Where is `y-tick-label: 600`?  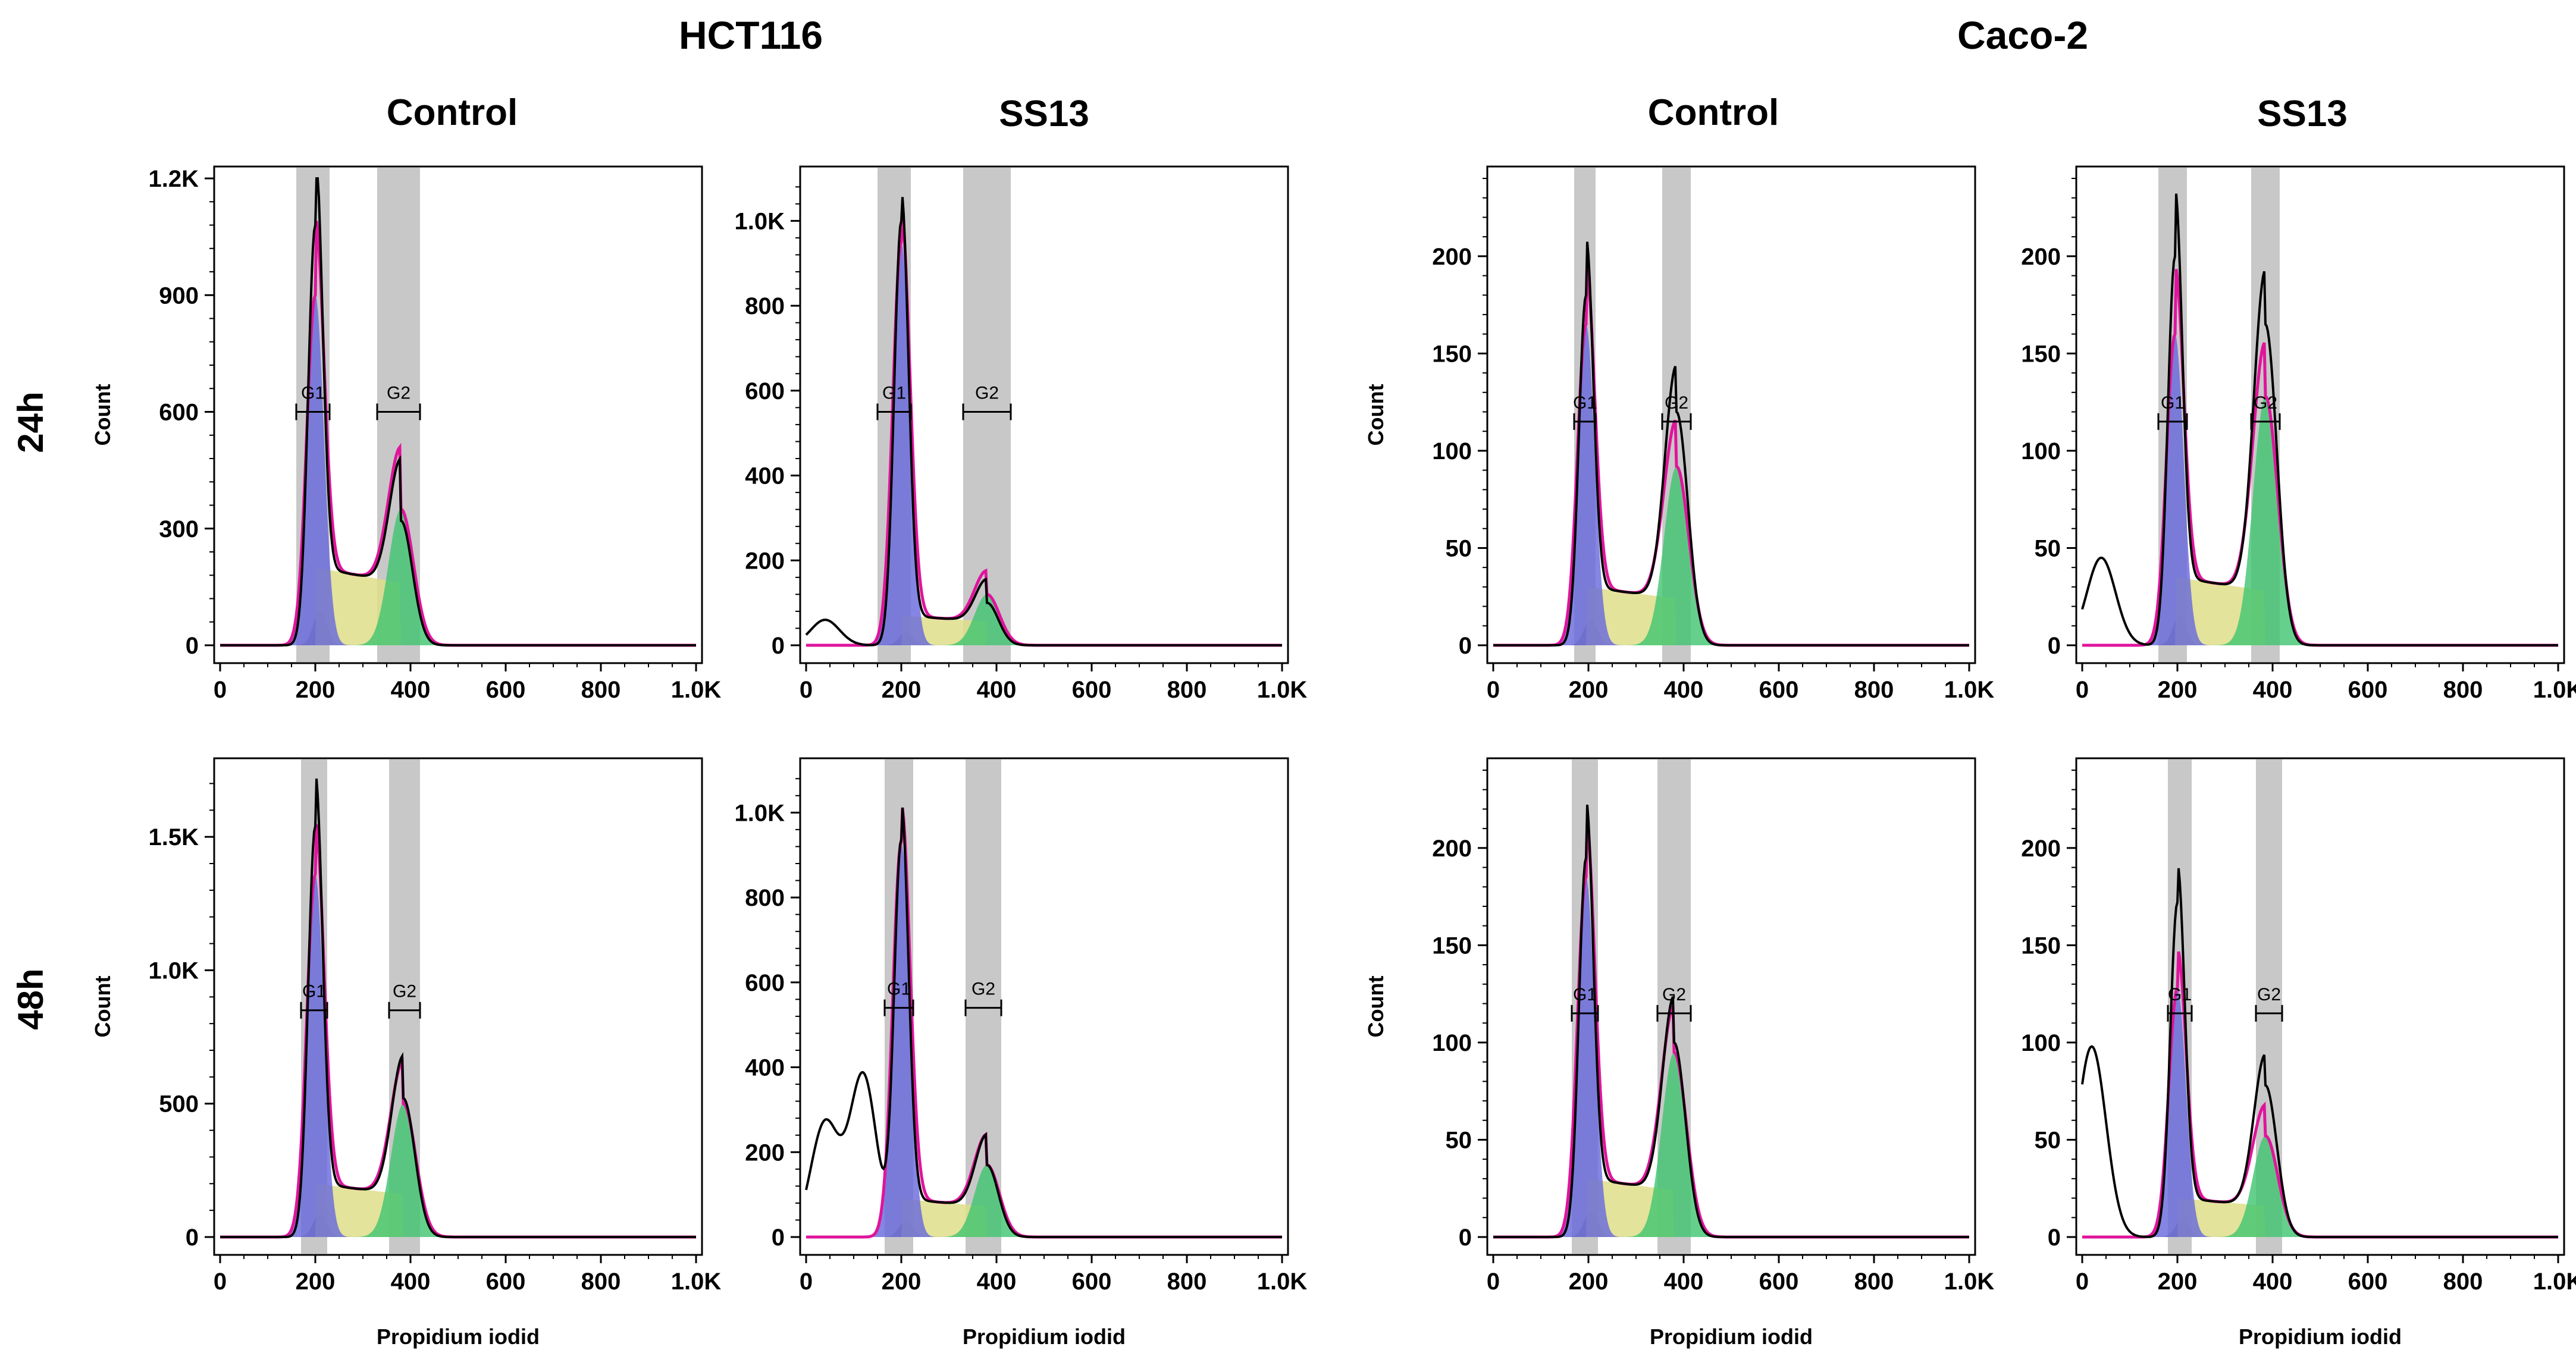
y-tick-label: 600 is located at coordinates (765, 391).